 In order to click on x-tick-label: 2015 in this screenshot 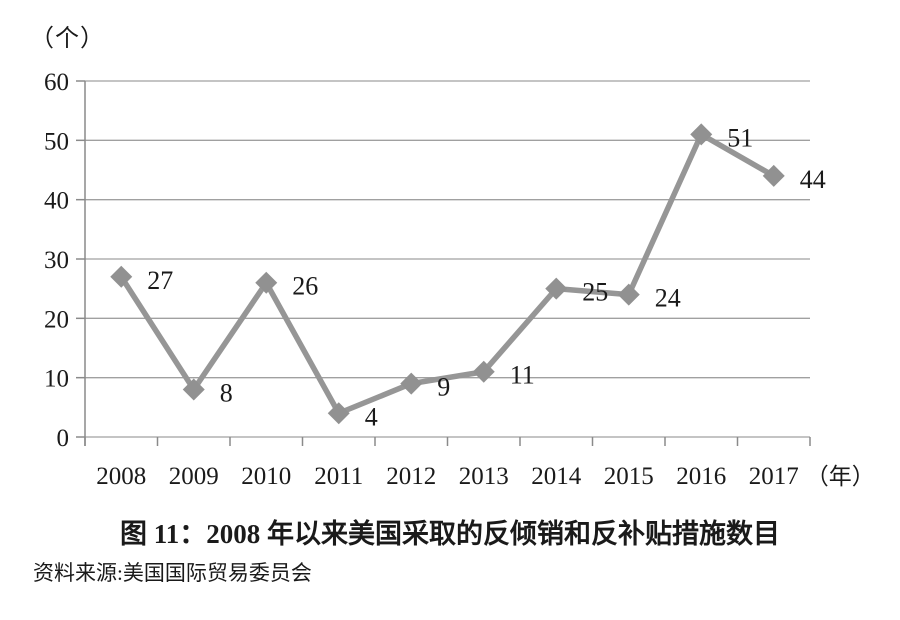, I will do `click(629, 476)`.